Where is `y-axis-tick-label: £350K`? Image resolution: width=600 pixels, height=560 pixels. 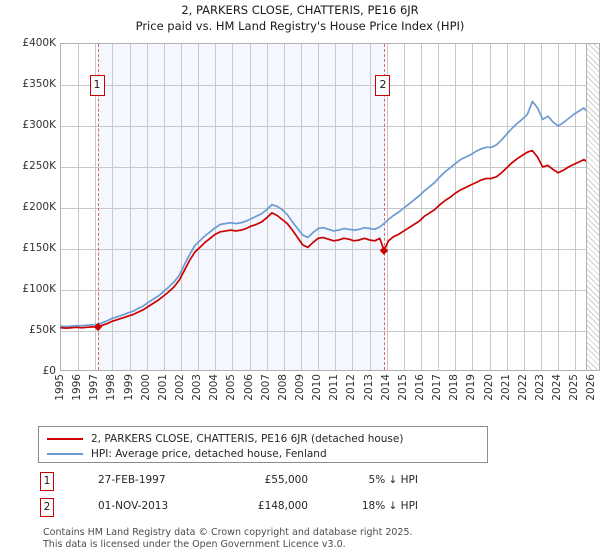
y-axis-tick-label: £350K is located at coordinates (39, 84).